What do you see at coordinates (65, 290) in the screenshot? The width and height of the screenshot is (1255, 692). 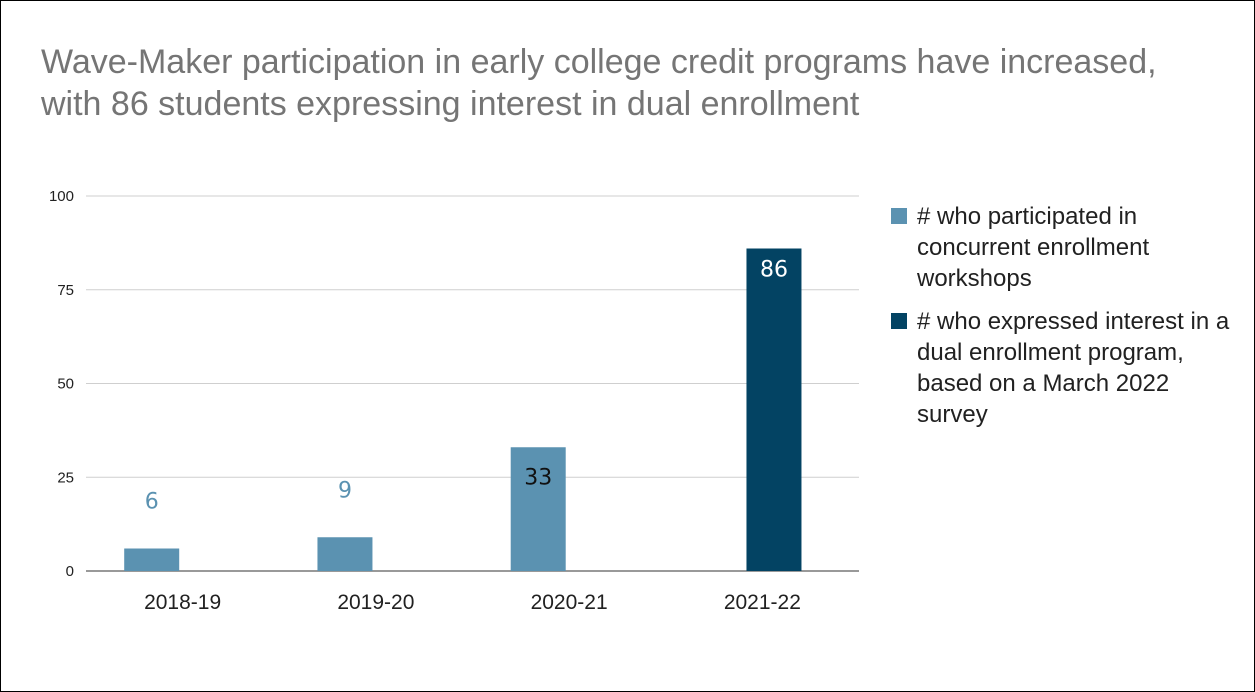 I see `y-tick-label: 75` at bounding box center [65, 290].